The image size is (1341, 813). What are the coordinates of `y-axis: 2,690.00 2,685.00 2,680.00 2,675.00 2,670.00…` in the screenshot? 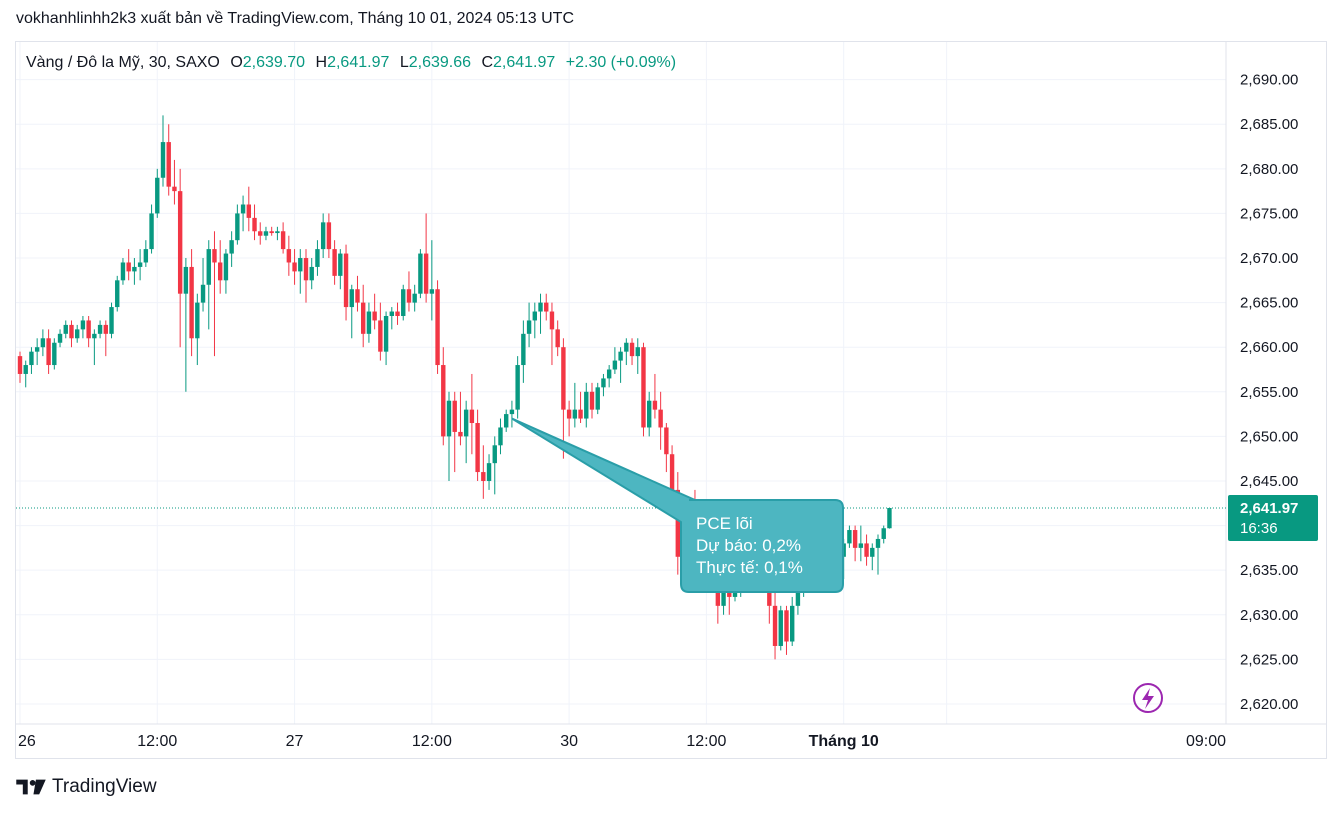 It's located at (1269, 392).